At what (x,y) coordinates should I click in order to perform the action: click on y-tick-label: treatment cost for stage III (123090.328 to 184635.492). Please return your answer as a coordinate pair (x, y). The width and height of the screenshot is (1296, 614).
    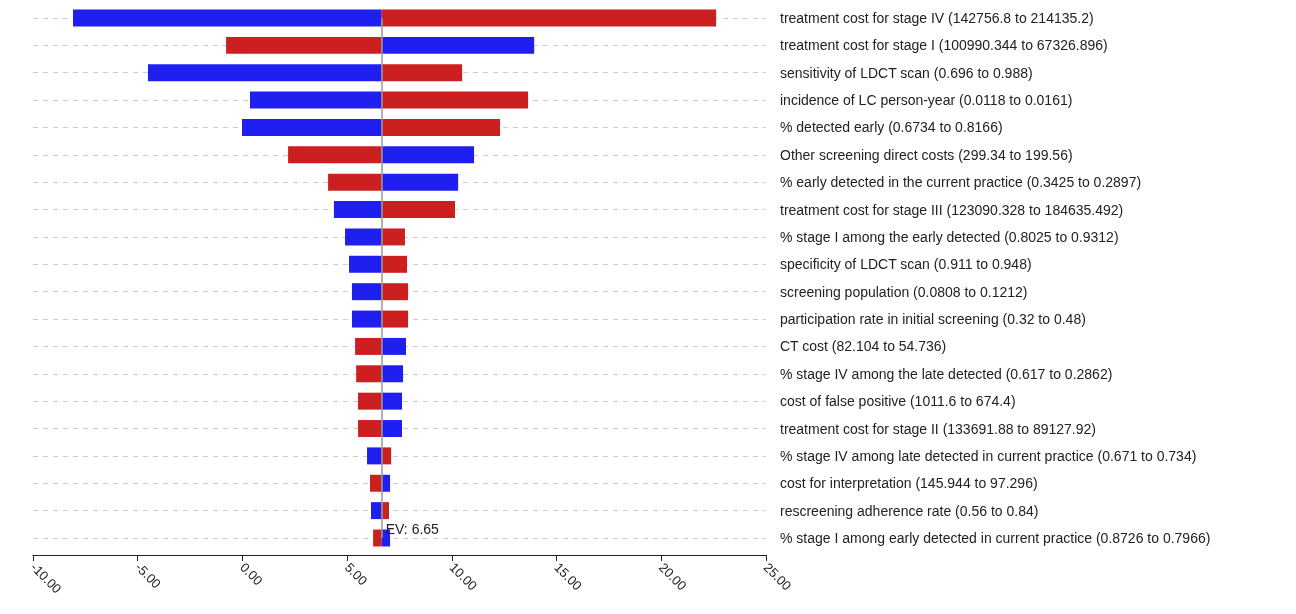
    Looking at the image, I should click on (952, 209).